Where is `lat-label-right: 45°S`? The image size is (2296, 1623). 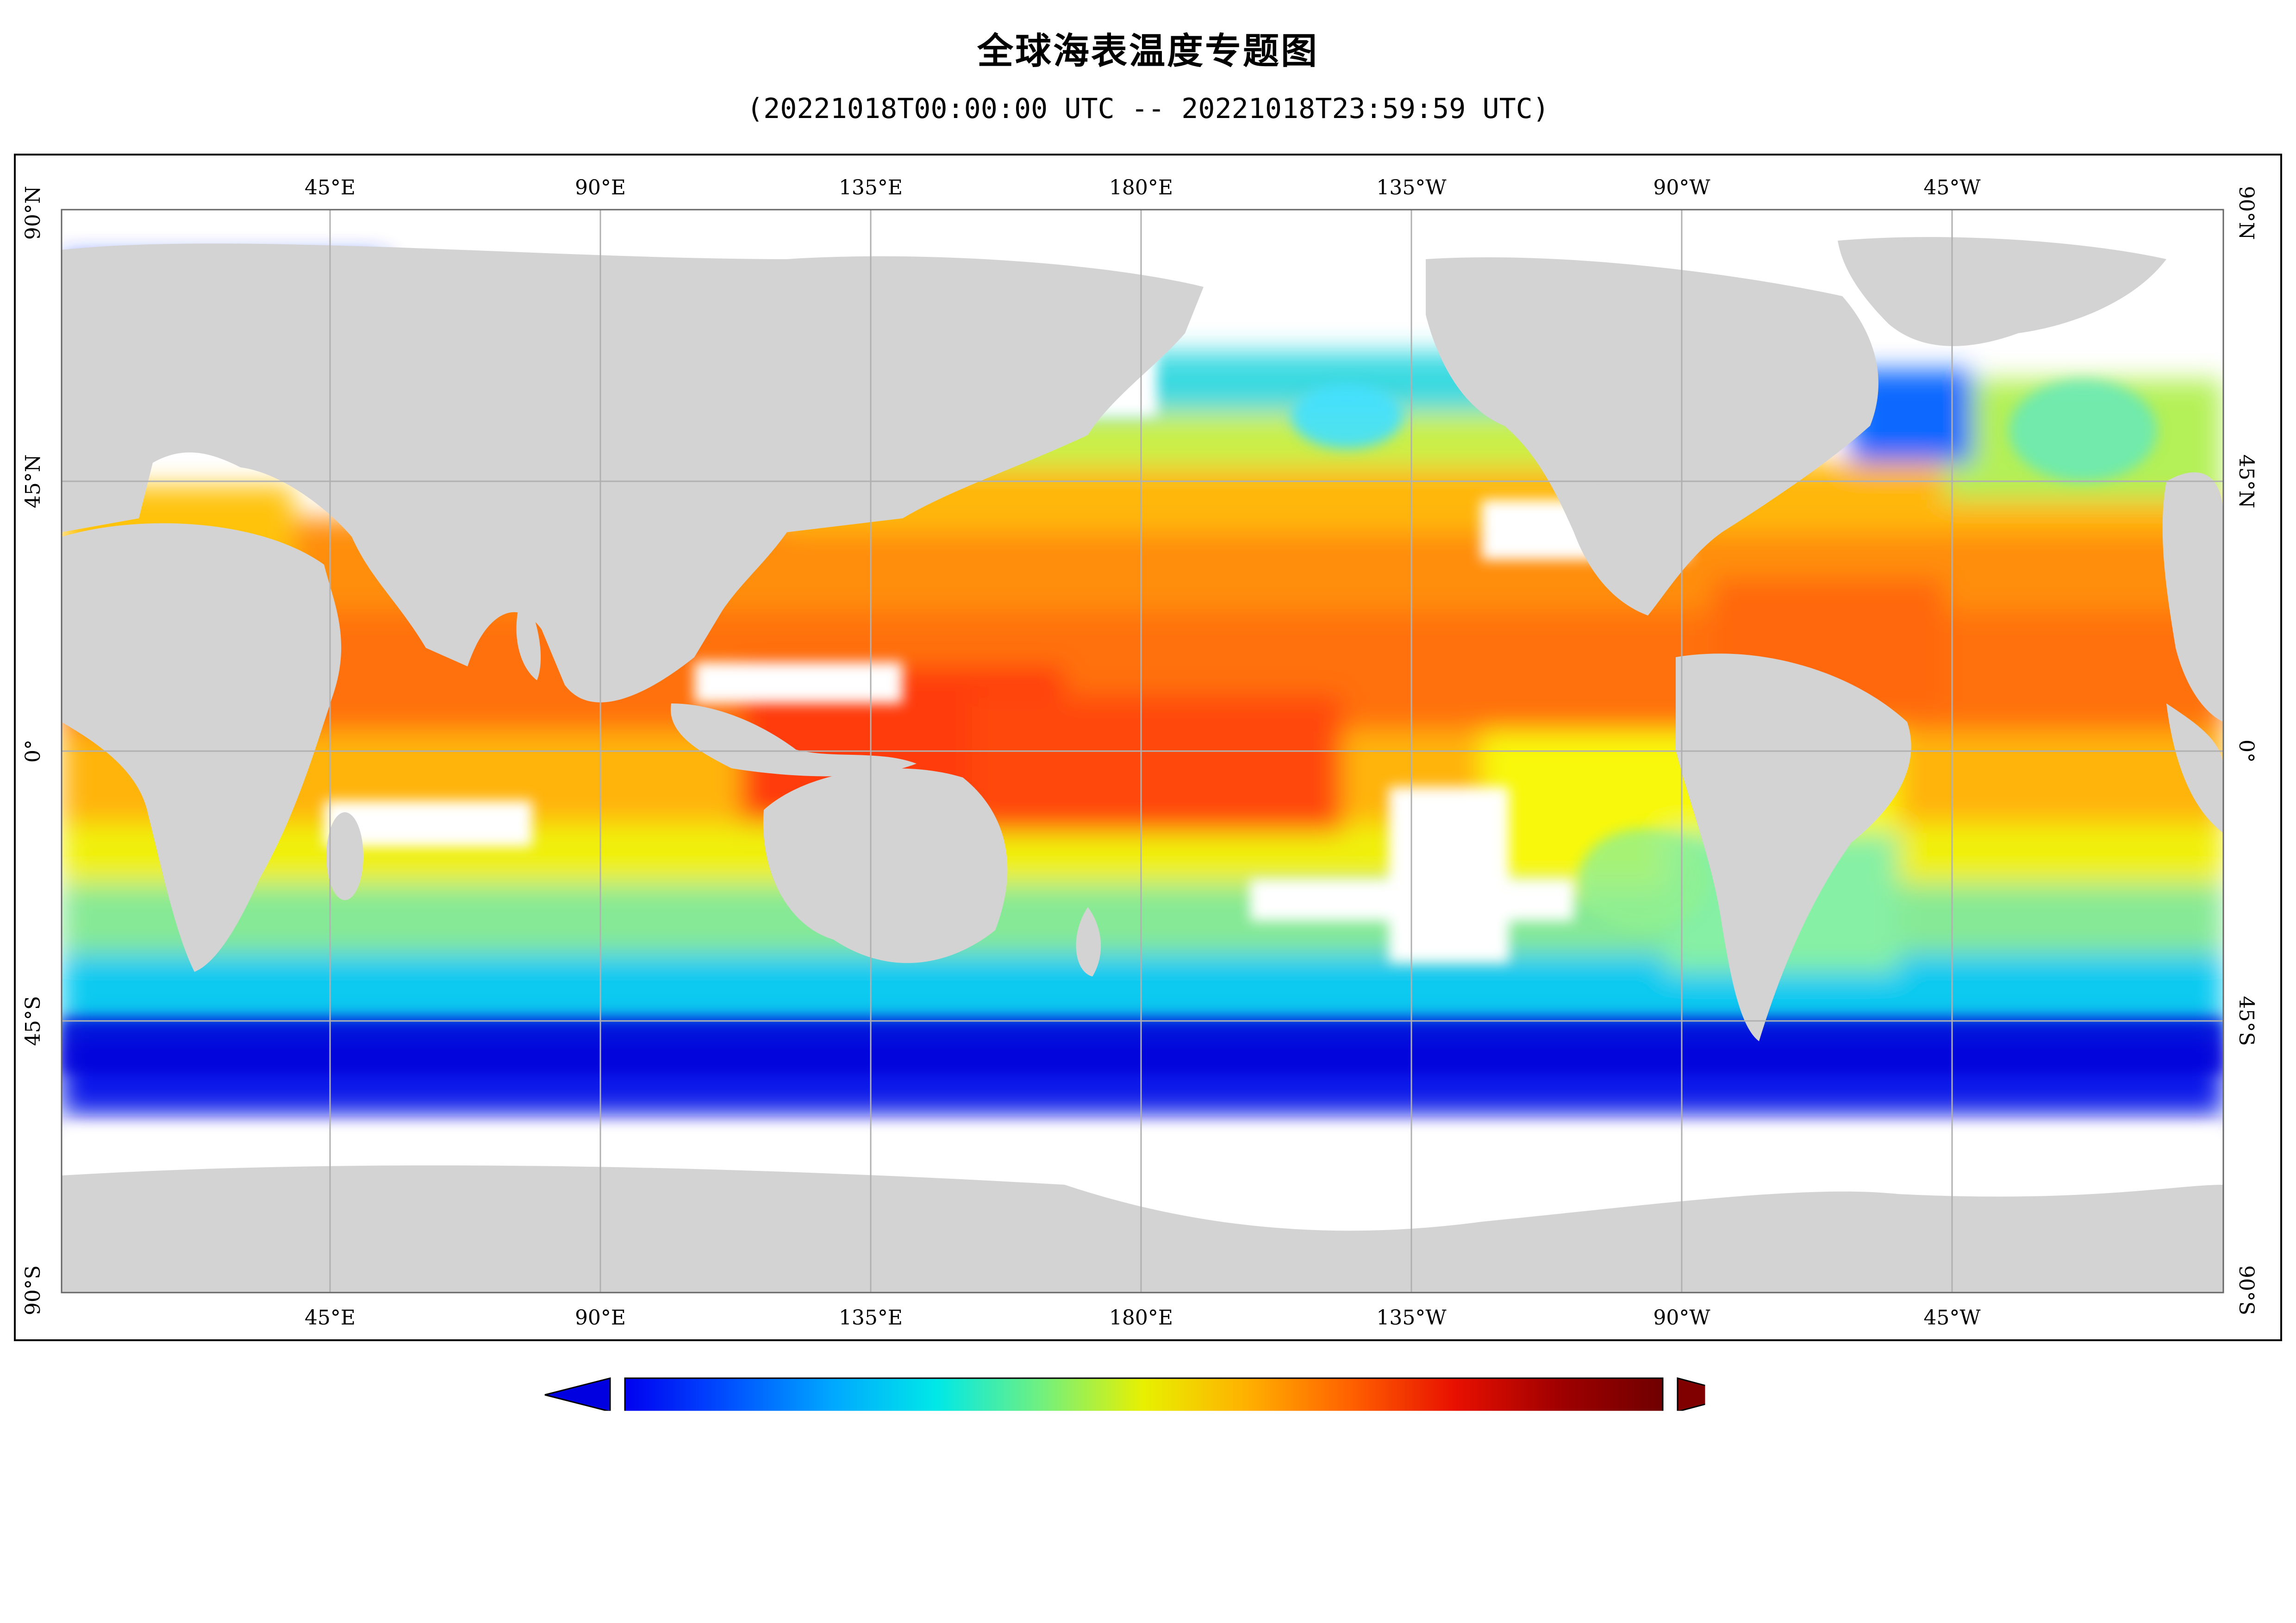 lat-label-right: 45°S is located at coordinates (2246, 1021).